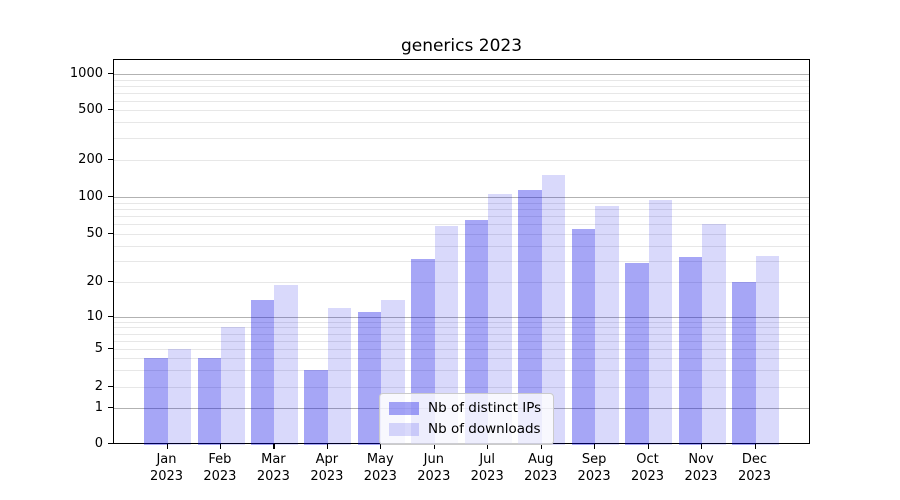 This screenshot has width=900, height=500. What do you see at coordinates (166, 459) in the screenshot?
I see `x-tick-month: Jan` at bounding box center [166, 459].